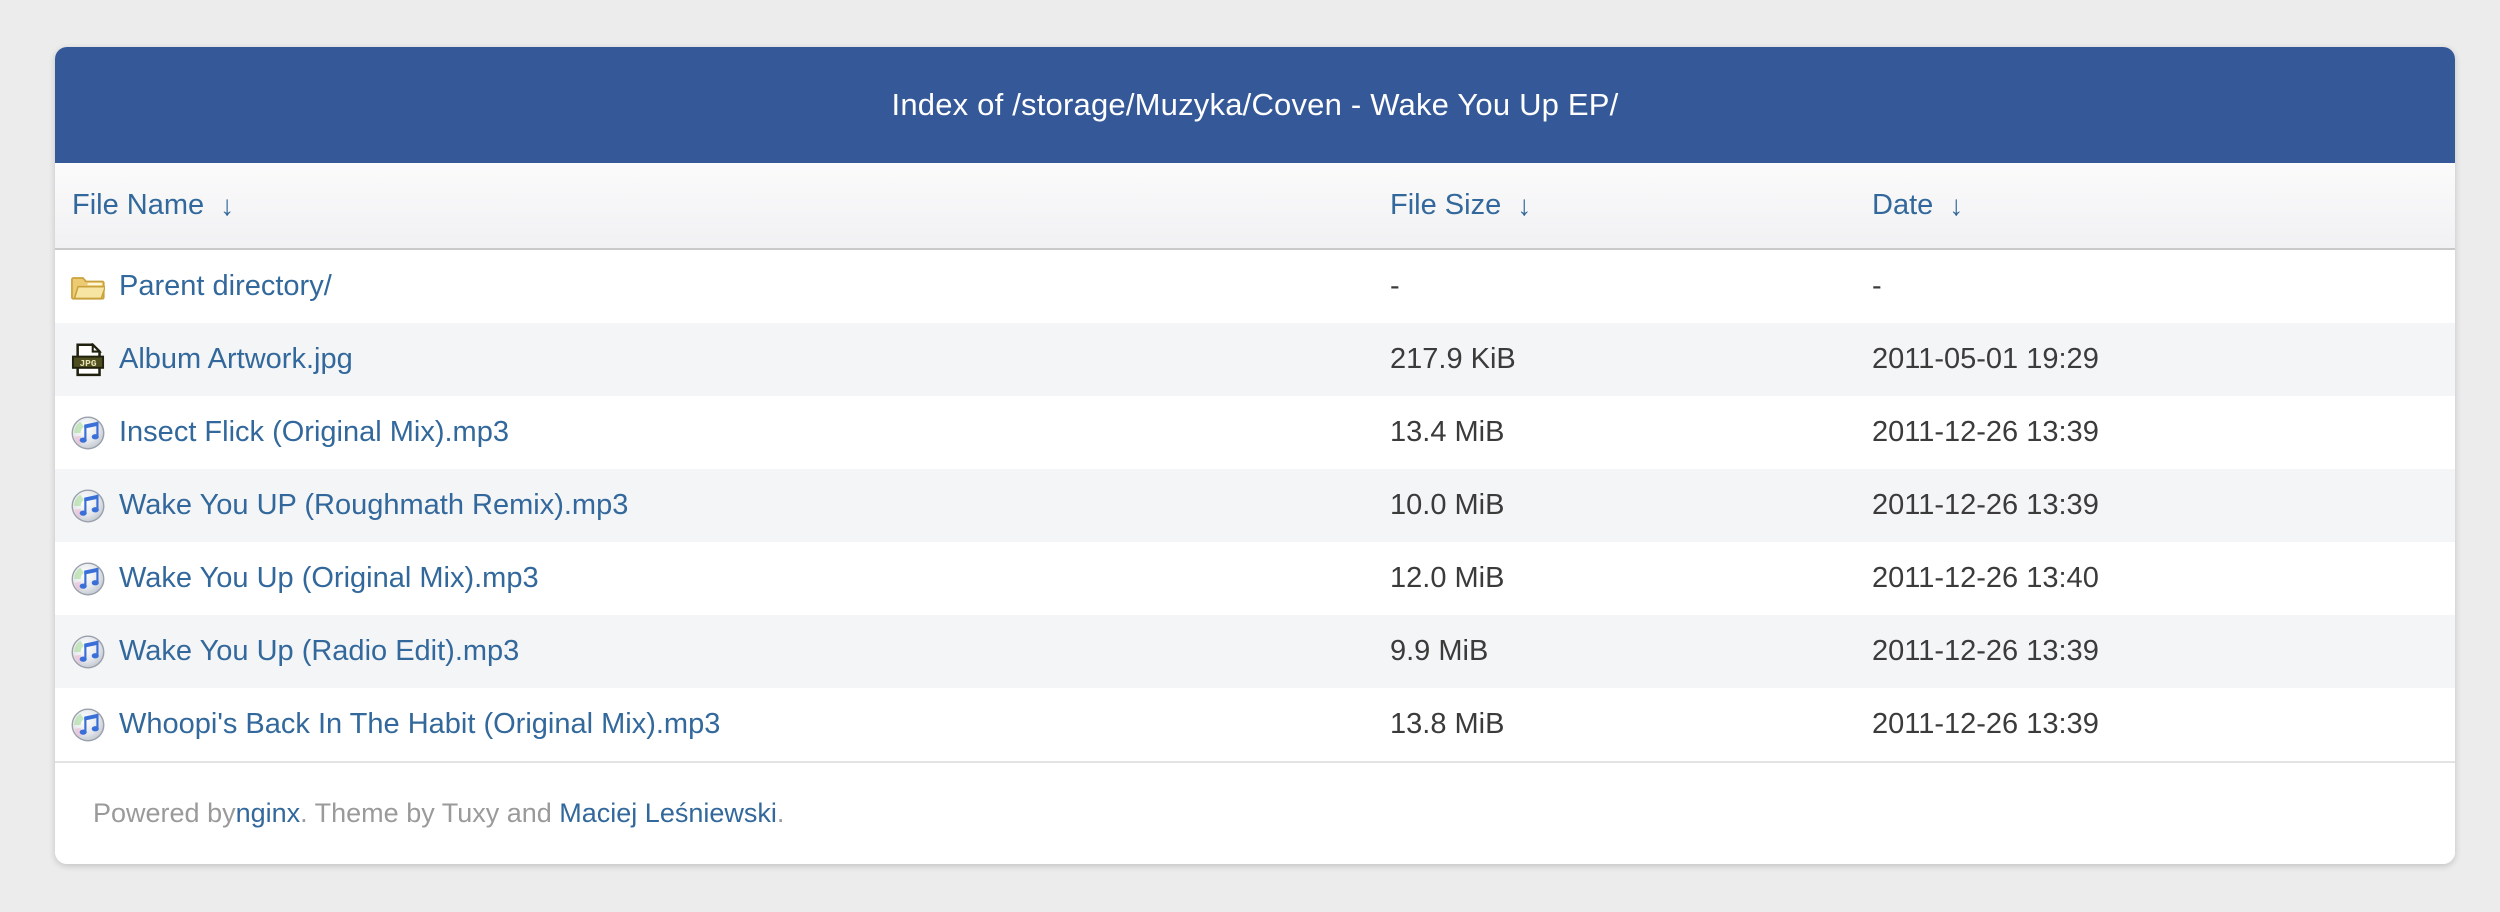 Image resolution: width=2500 pixels, height=912 pixels. What do you see at coordinates (780, 813) in the screenshot?
I see `footer-text: .` at bounding box center [780, 813].